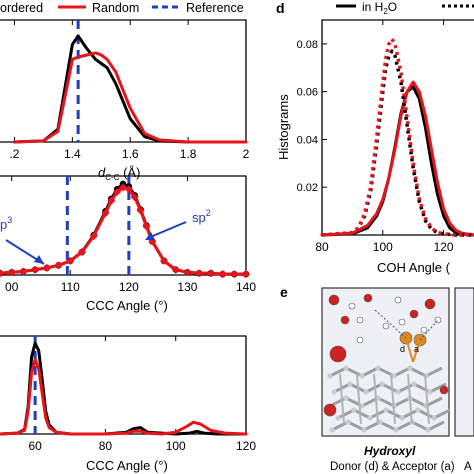 Image resolution: width=474 pixels, height=474 pixels. I want to click on panel-d-series, so click(397, 137).